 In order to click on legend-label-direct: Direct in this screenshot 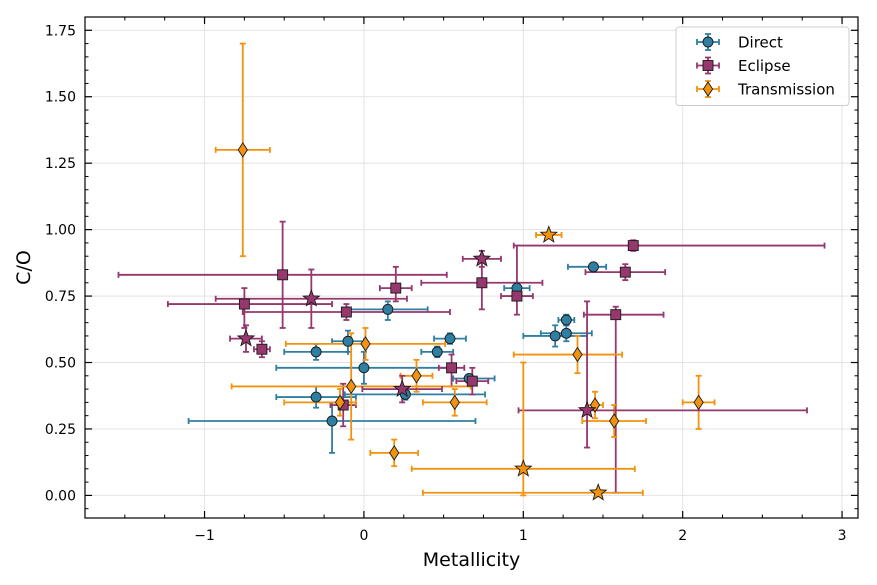, I will do `click(760, 43)`.